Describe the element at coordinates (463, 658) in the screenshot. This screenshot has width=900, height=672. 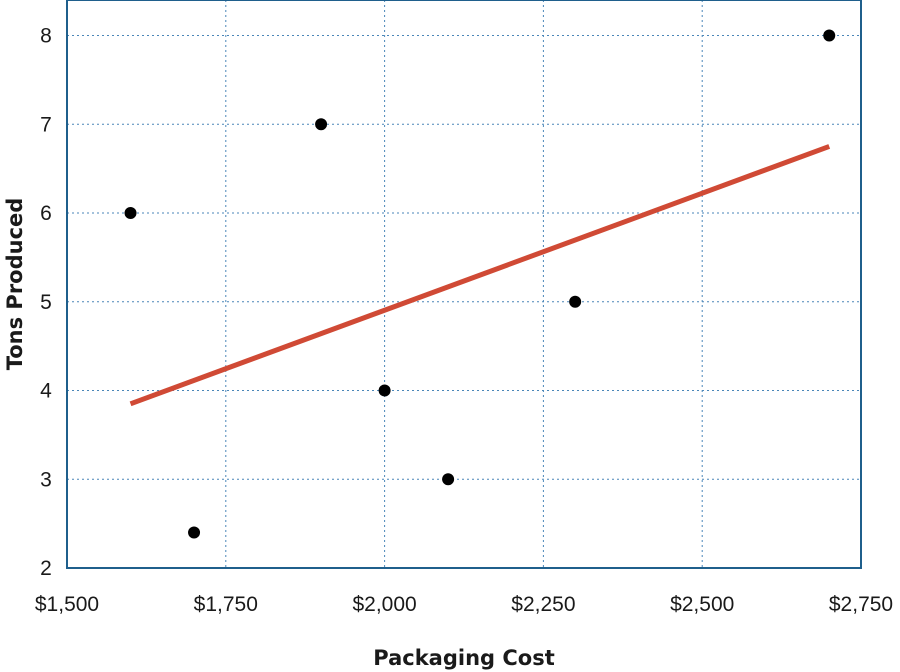
I see `x-axis-title: Packaging Cost` at that location.